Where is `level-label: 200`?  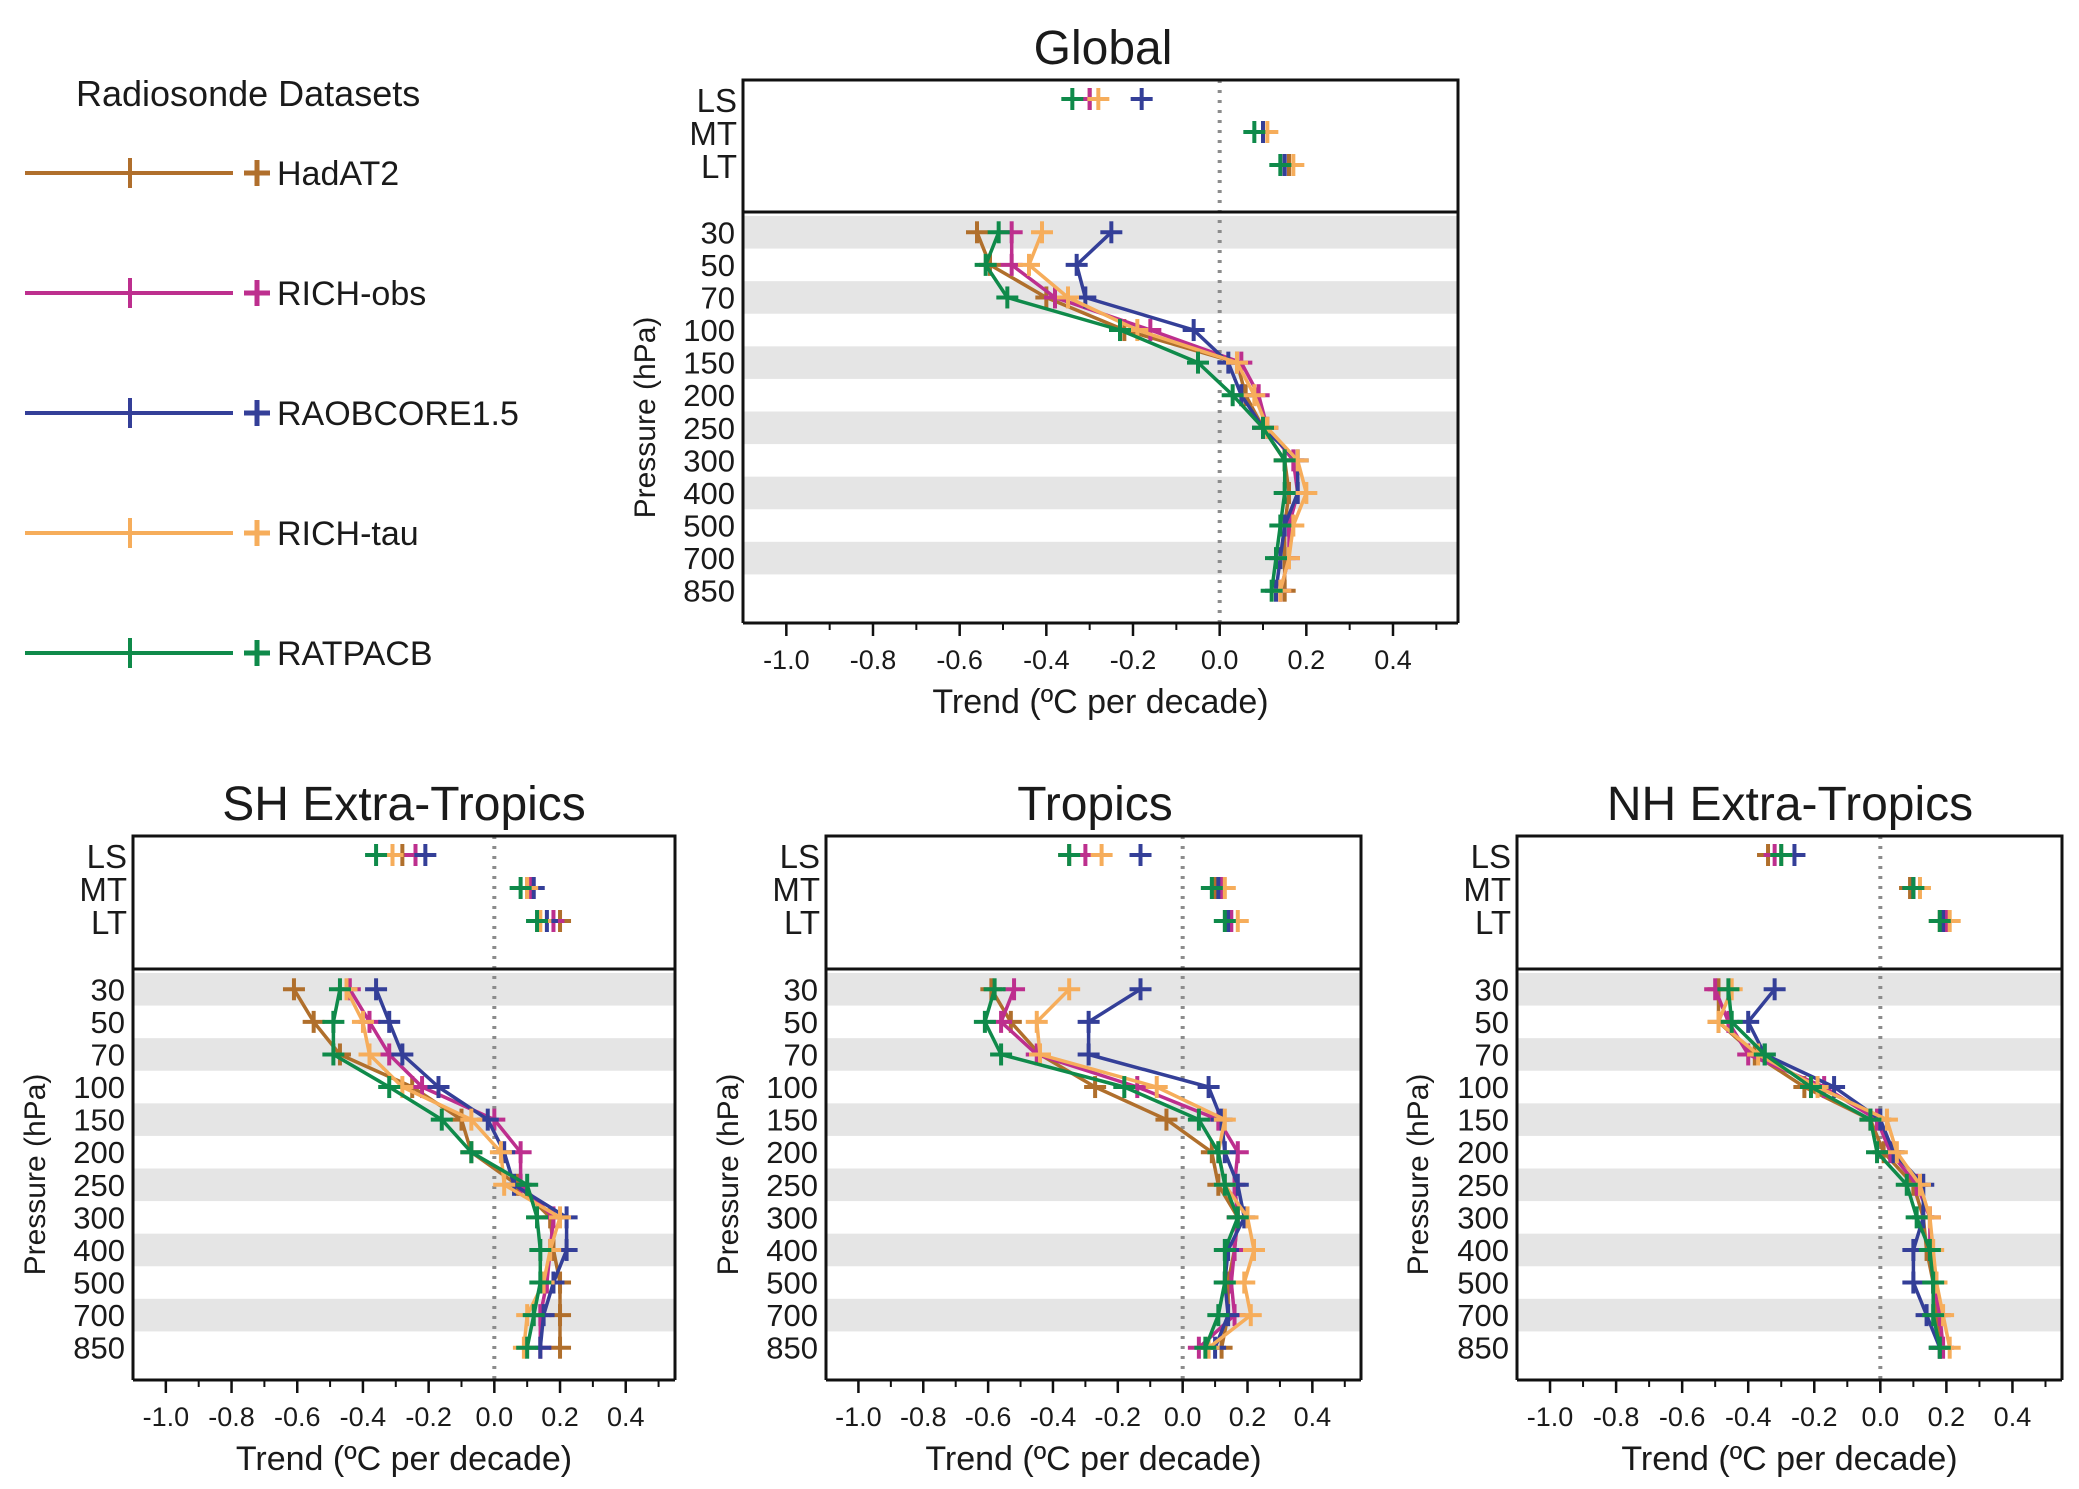
level-label: 200 is located at coordinates (1483, 1152).